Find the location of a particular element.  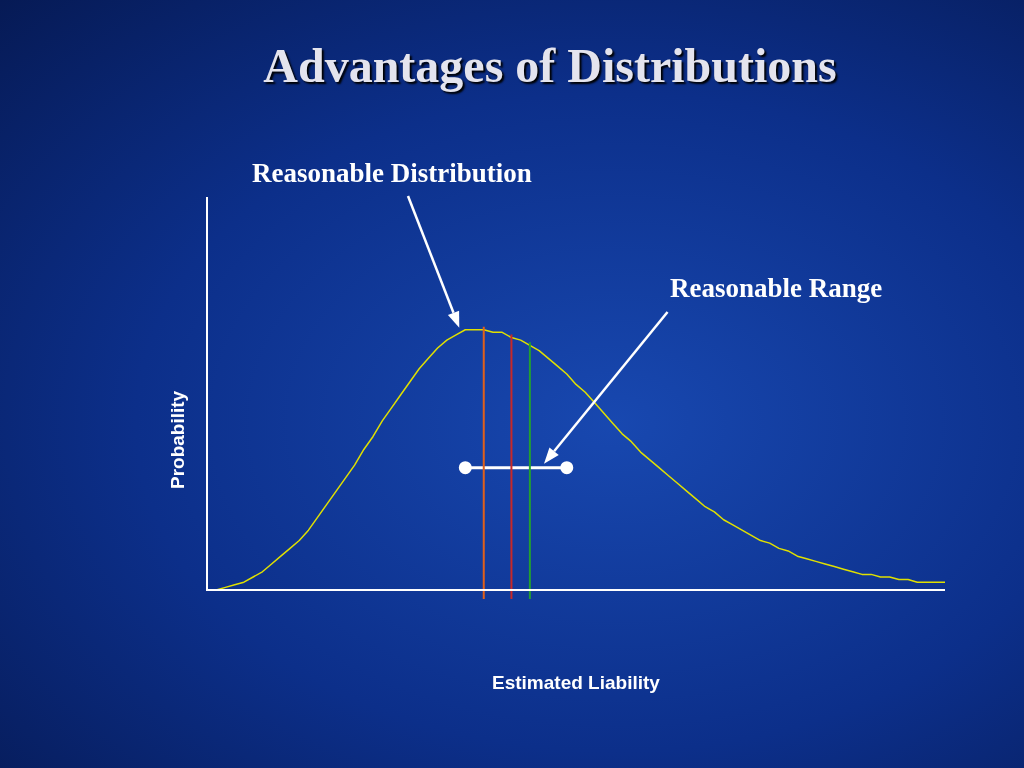

text: Reasonable Distribution is located at coordinates (392, 173).